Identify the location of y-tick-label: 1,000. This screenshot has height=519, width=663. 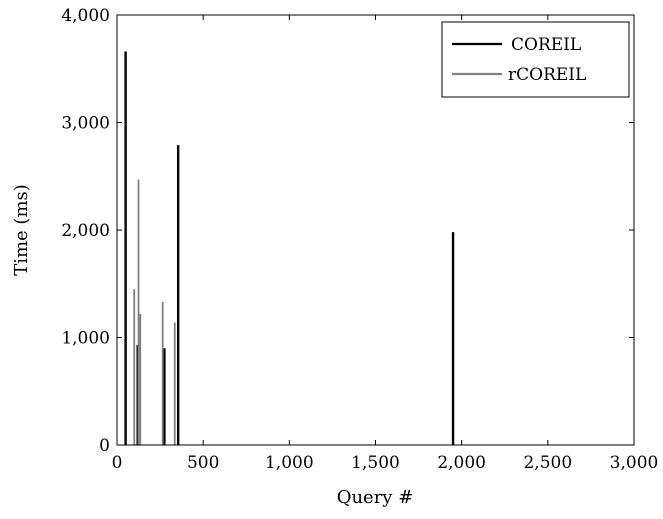
(85, 339).